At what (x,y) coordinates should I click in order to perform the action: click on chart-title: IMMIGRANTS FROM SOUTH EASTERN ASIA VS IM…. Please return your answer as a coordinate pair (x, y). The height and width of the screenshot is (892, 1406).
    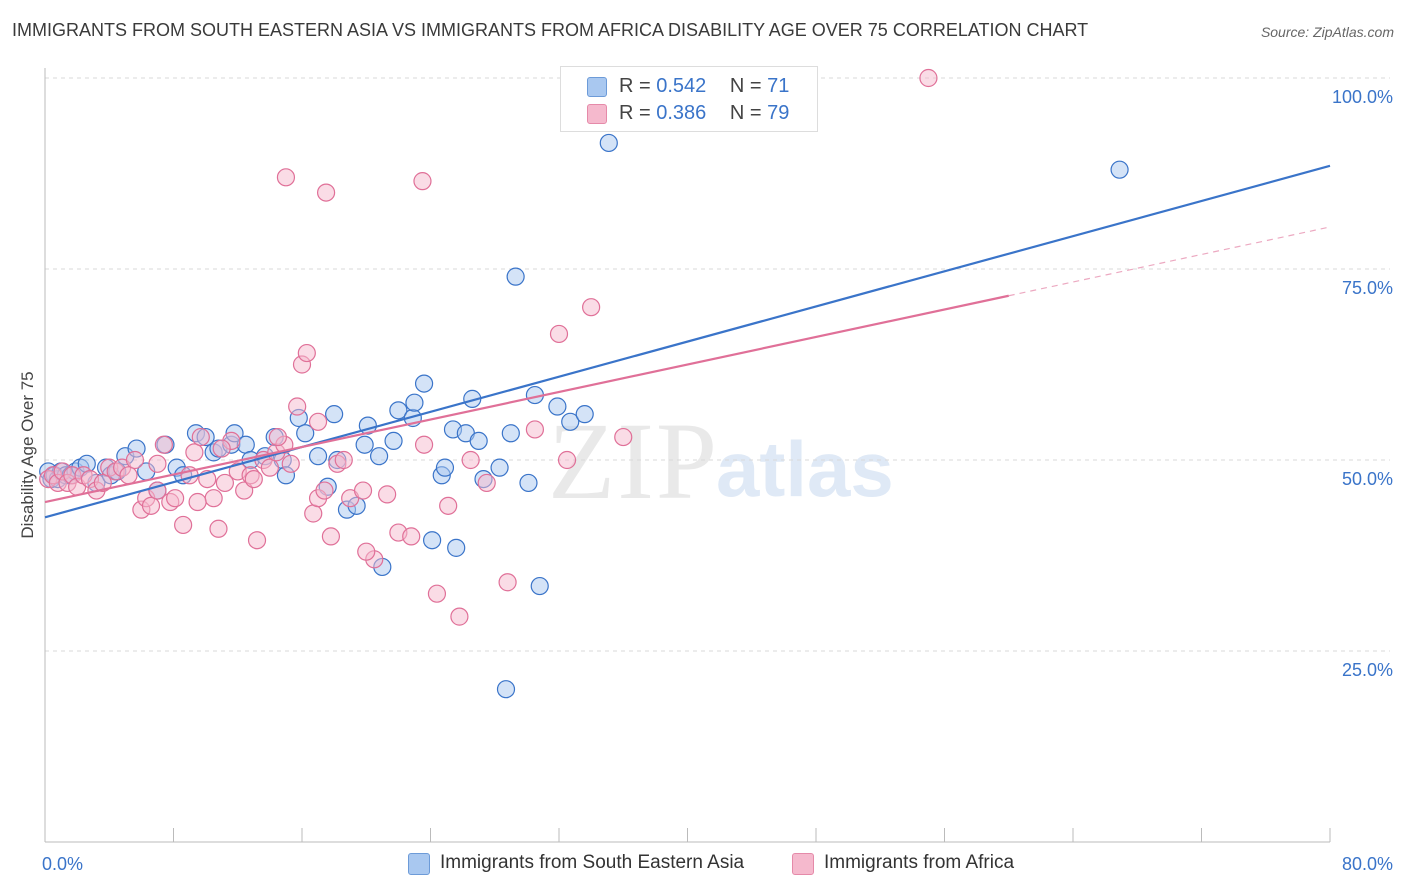
    Looking at the image, I should click on (550, 30).